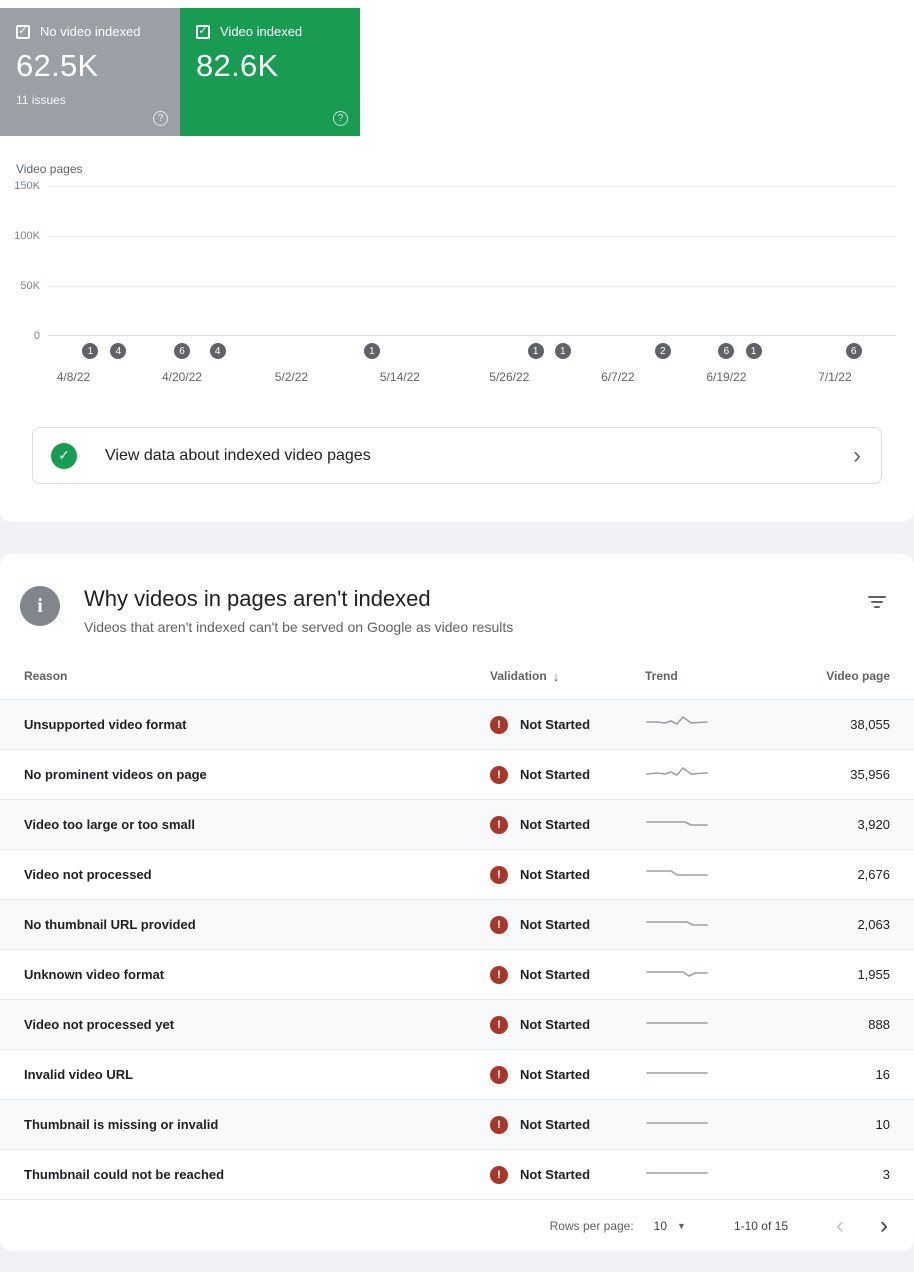  I want to click on success-check-icon: ✓, so click(64, 455).